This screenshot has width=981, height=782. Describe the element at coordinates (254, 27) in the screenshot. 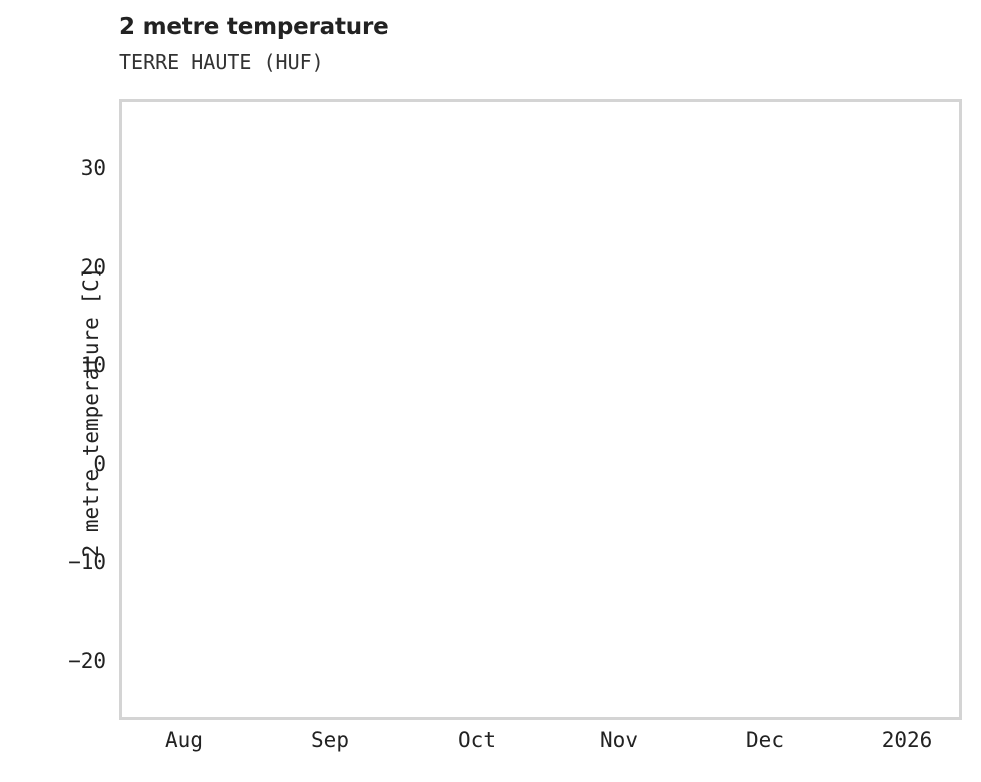

I see `chart-title: 2 metre temperature` at that location.